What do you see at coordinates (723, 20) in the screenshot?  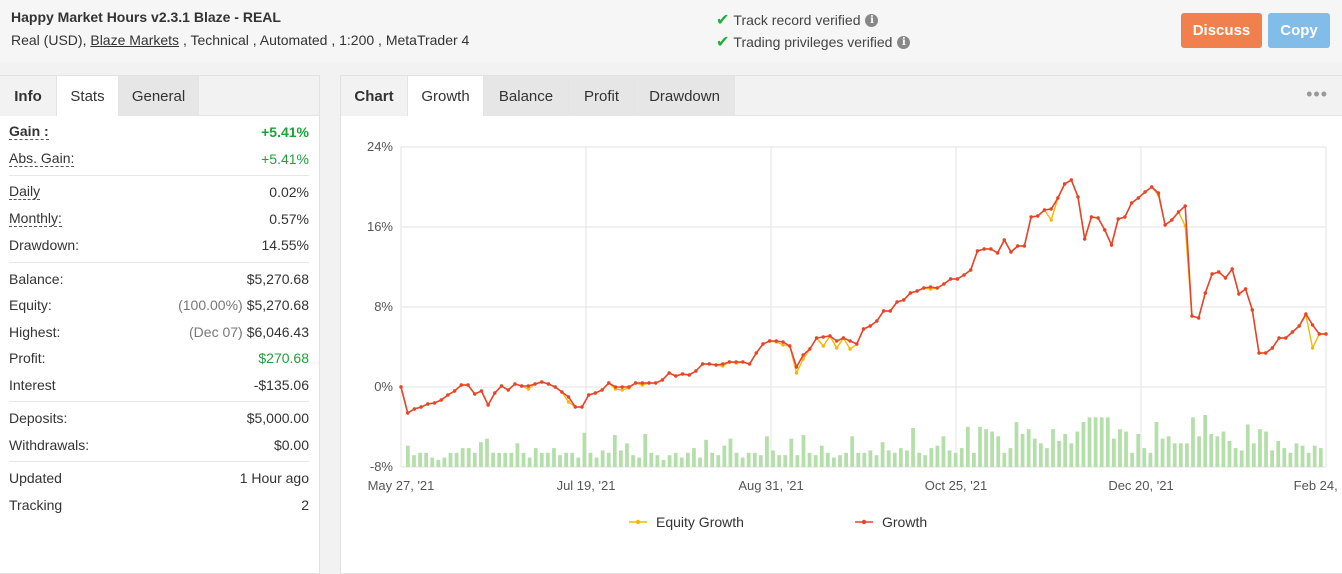 I see `check-icon: ✔` at bounding box center [723, 20].